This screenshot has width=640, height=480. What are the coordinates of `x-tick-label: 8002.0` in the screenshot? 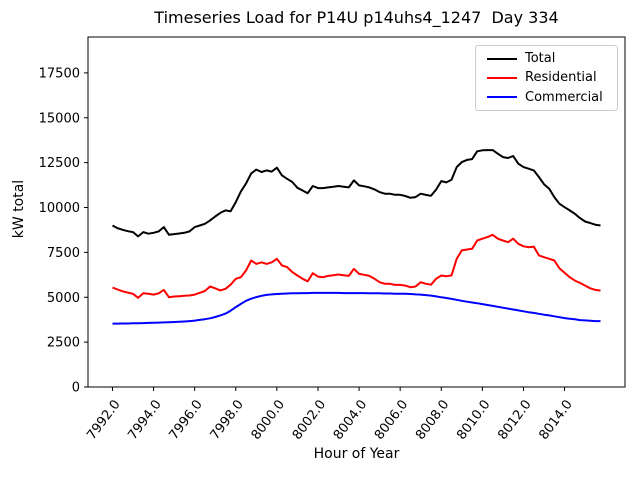 It's located at (309, 419).